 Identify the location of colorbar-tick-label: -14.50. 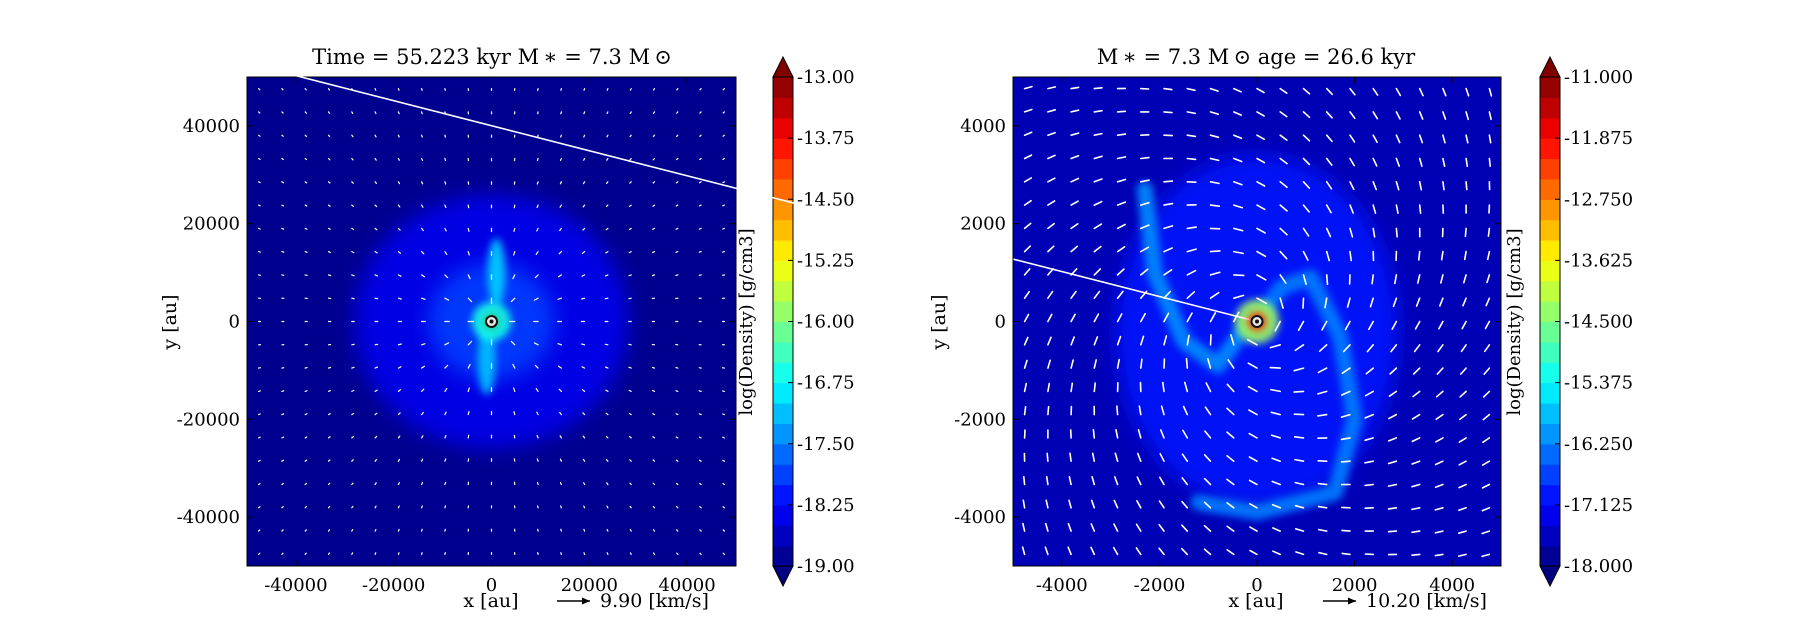
(826, 199).